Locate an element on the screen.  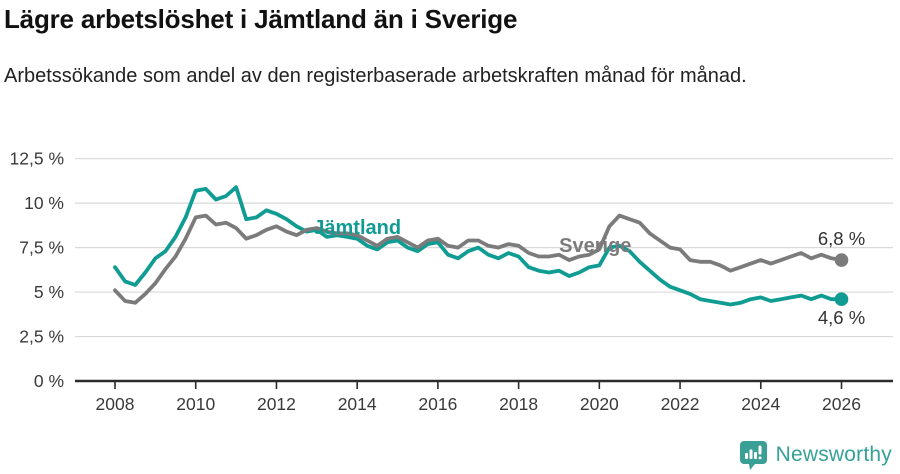
y-tick-label: 5 % is located at coordinates (49, 292).